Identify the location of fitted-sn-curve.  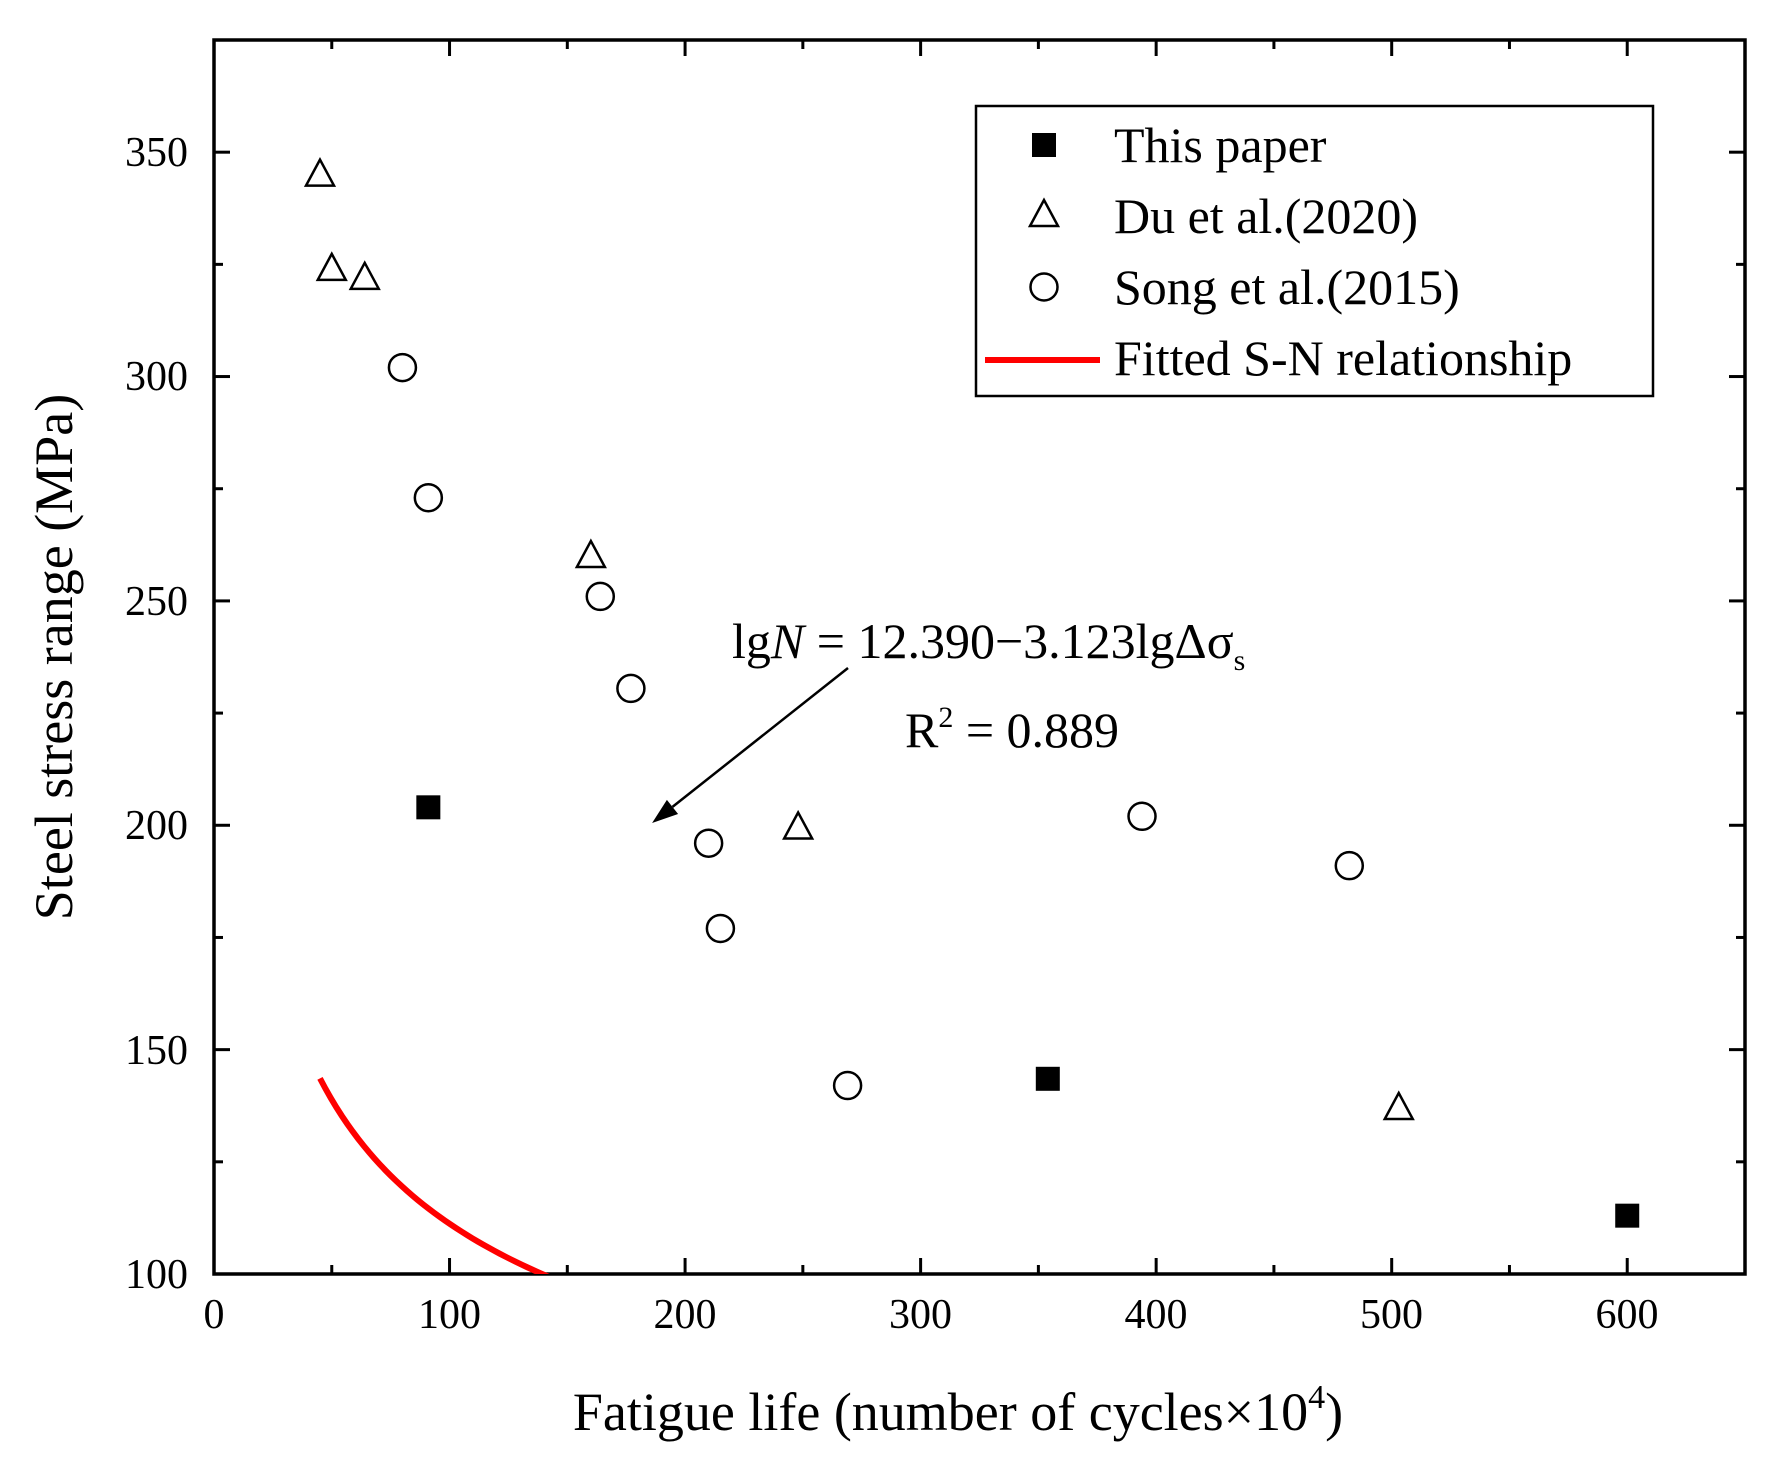
(433, 1175).